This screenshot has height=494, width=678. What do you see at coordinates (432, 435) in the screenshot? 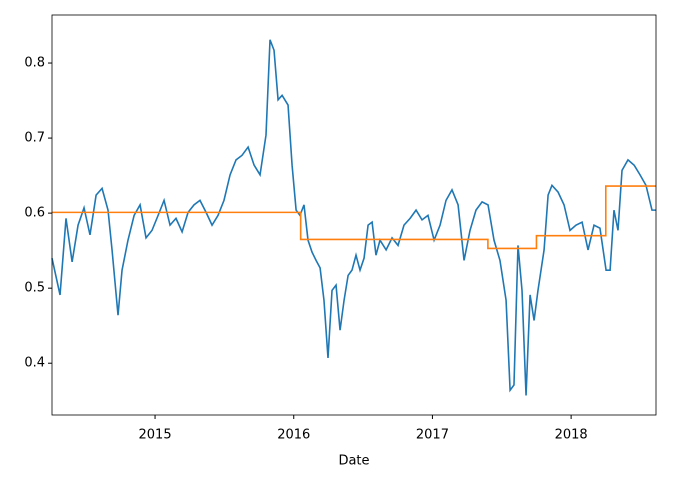
I see `x-tick-label: 2017` at bounding box center [432, 435].